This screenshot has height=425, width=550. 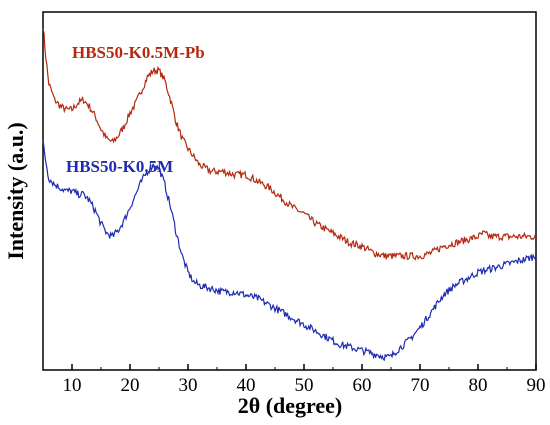 What do you see at coordinates (362, 385) in the screenshot?
I see `x-tick-label: 60` at bounding box center [362, 385].